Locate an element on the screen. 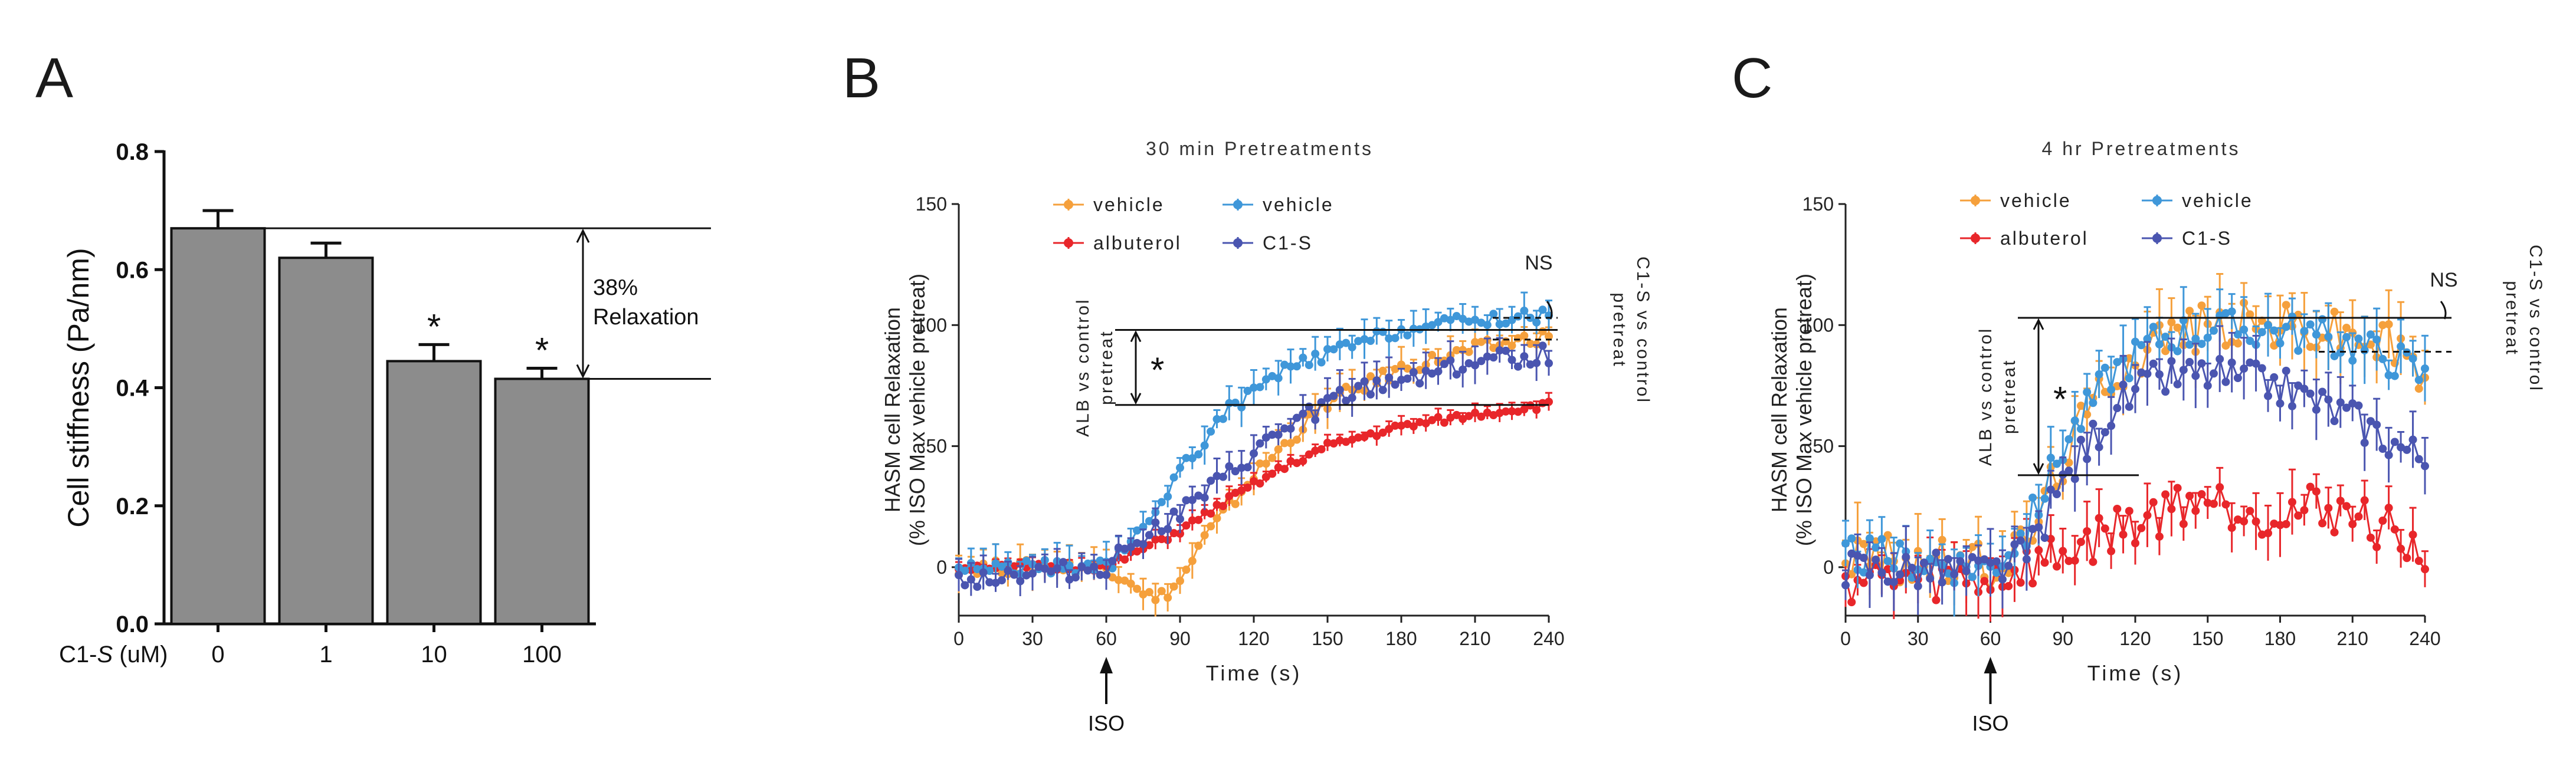  chart-title: 30 min Pretreatments is located at coordinates (1260, 148).